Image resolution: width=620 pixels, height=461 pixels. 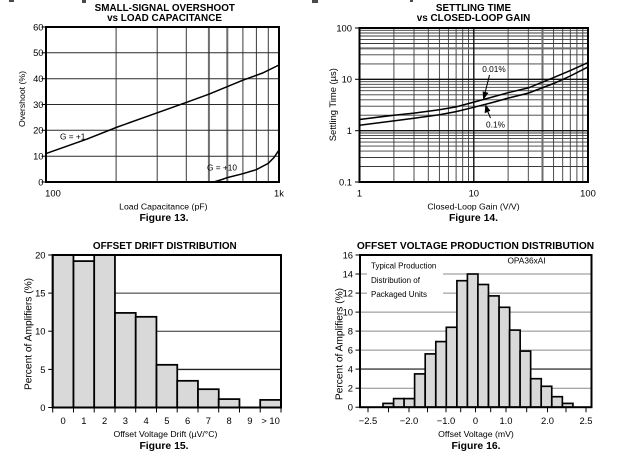 I want to click on svg-text: −1.0, so click(x=446, y=420).